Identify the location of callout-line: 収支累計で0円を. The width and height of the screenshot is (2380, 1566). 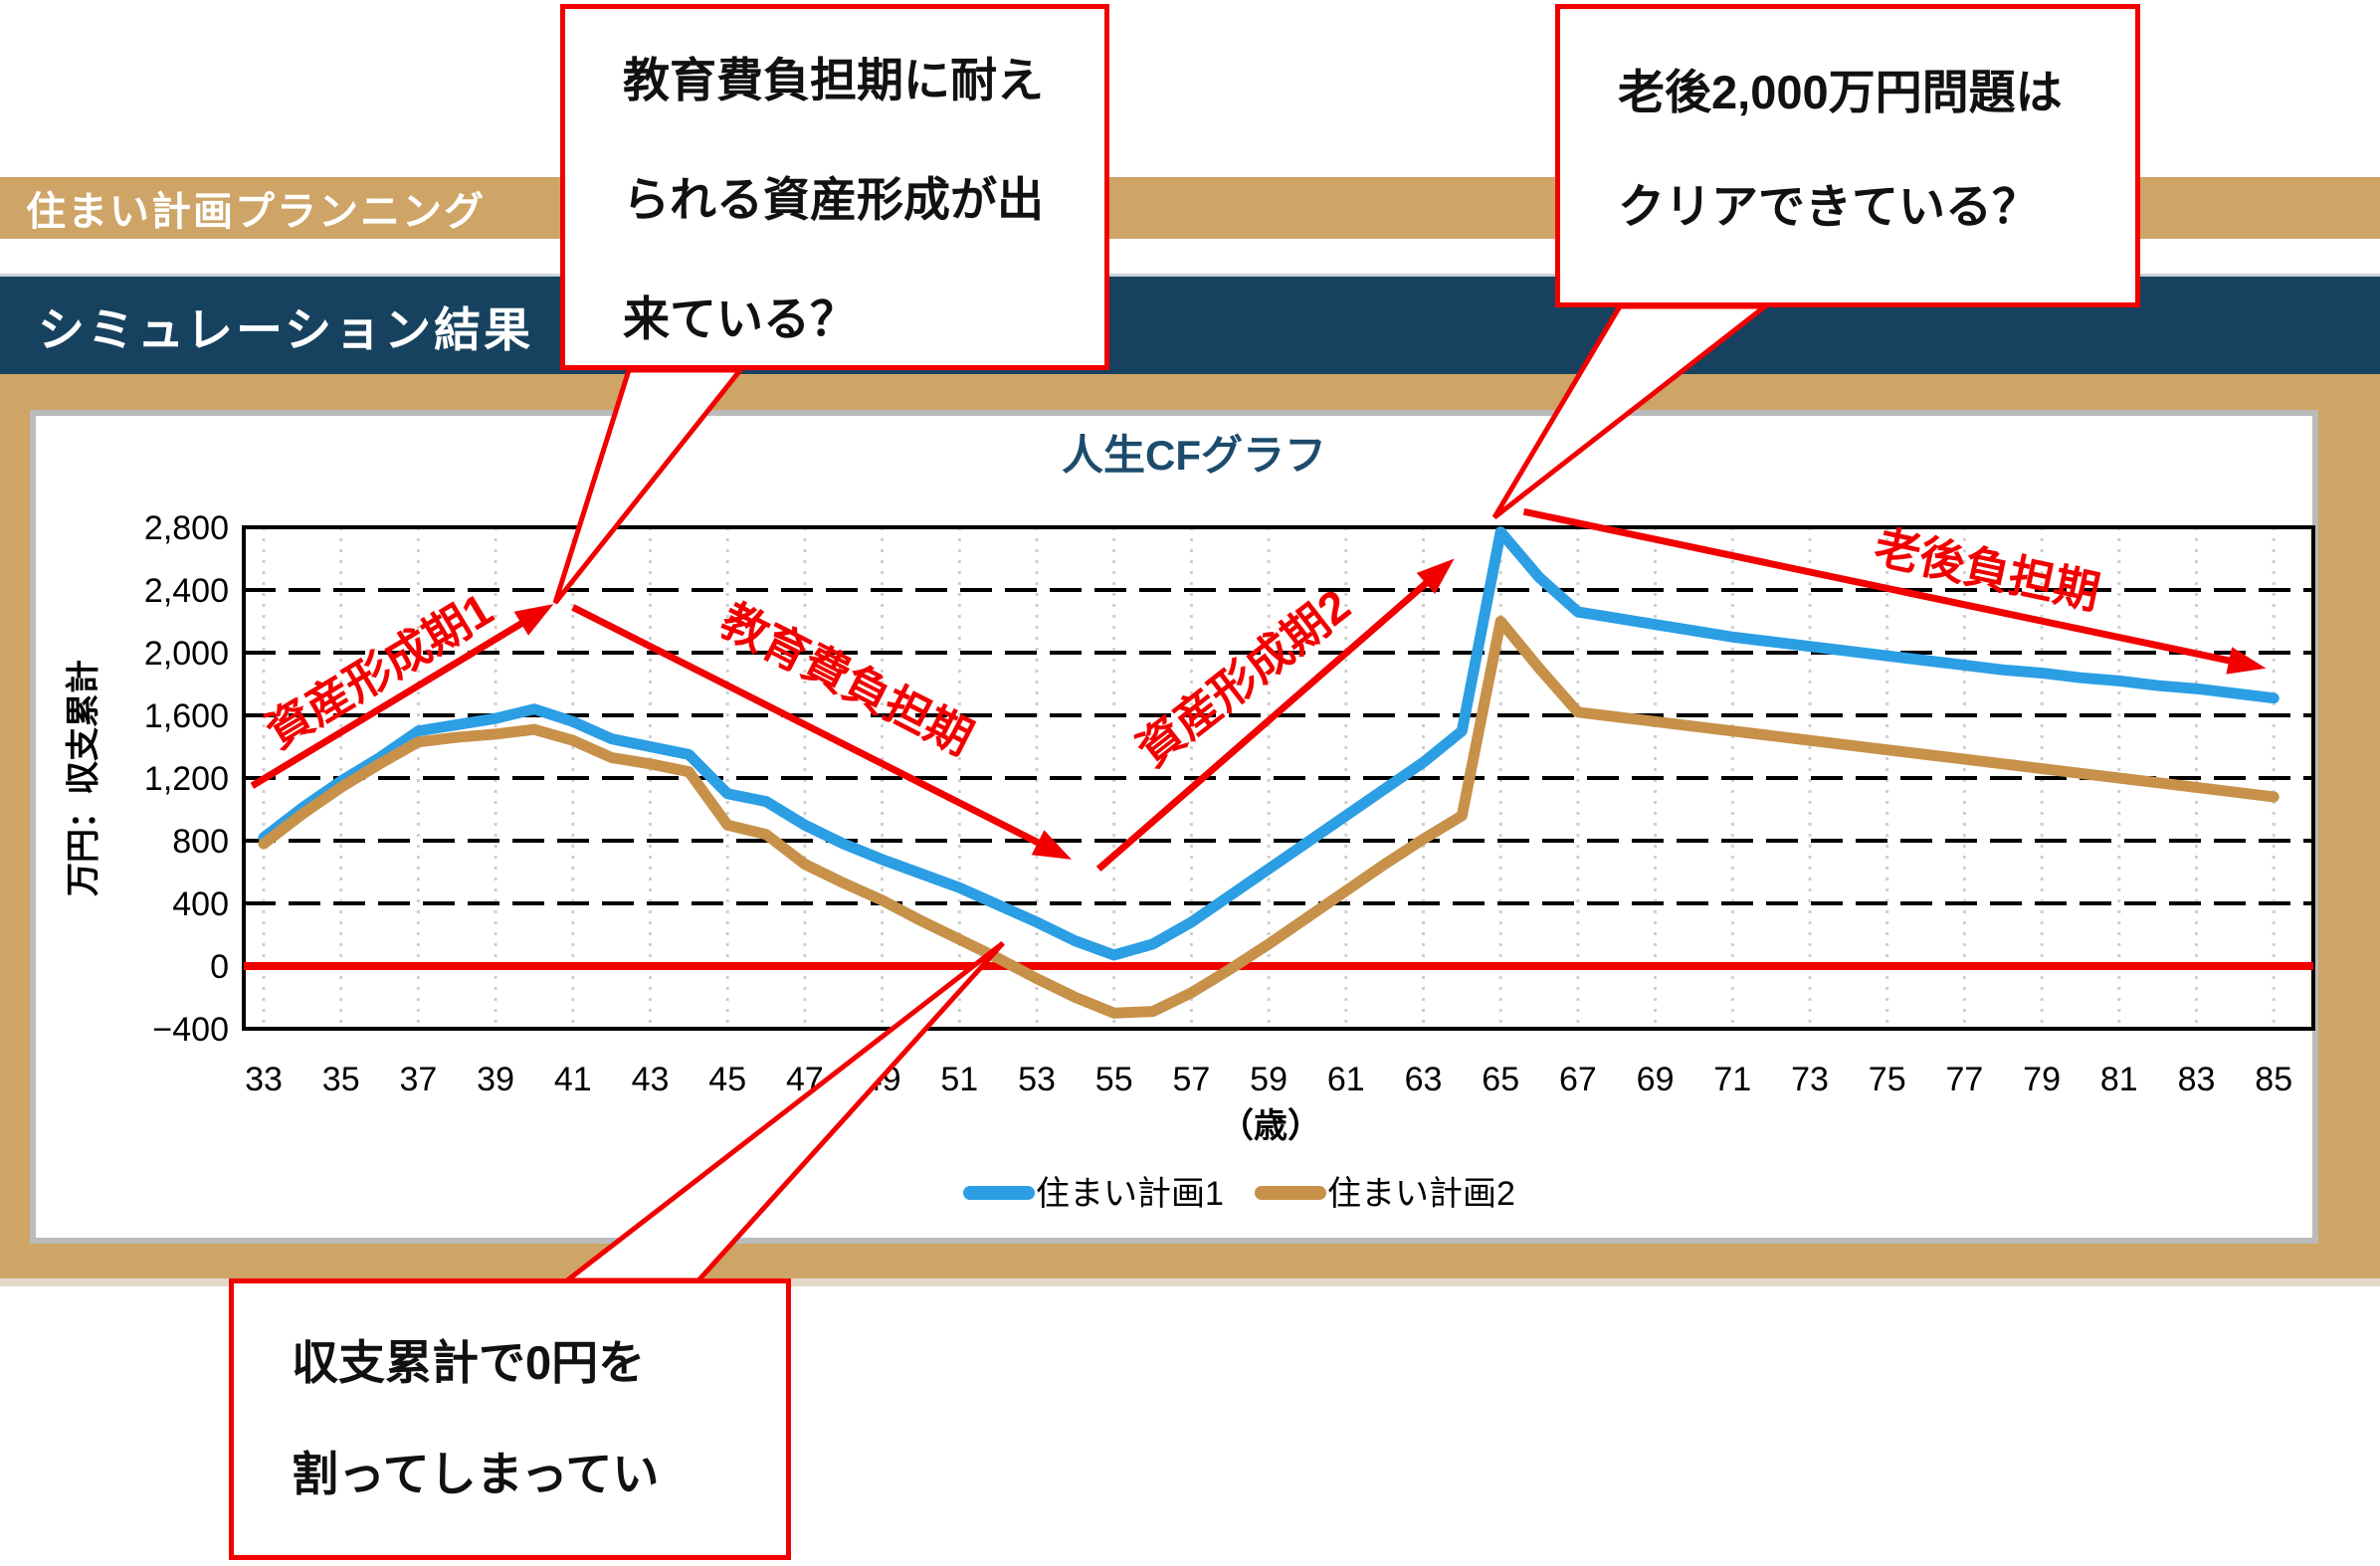
(469, 1362).